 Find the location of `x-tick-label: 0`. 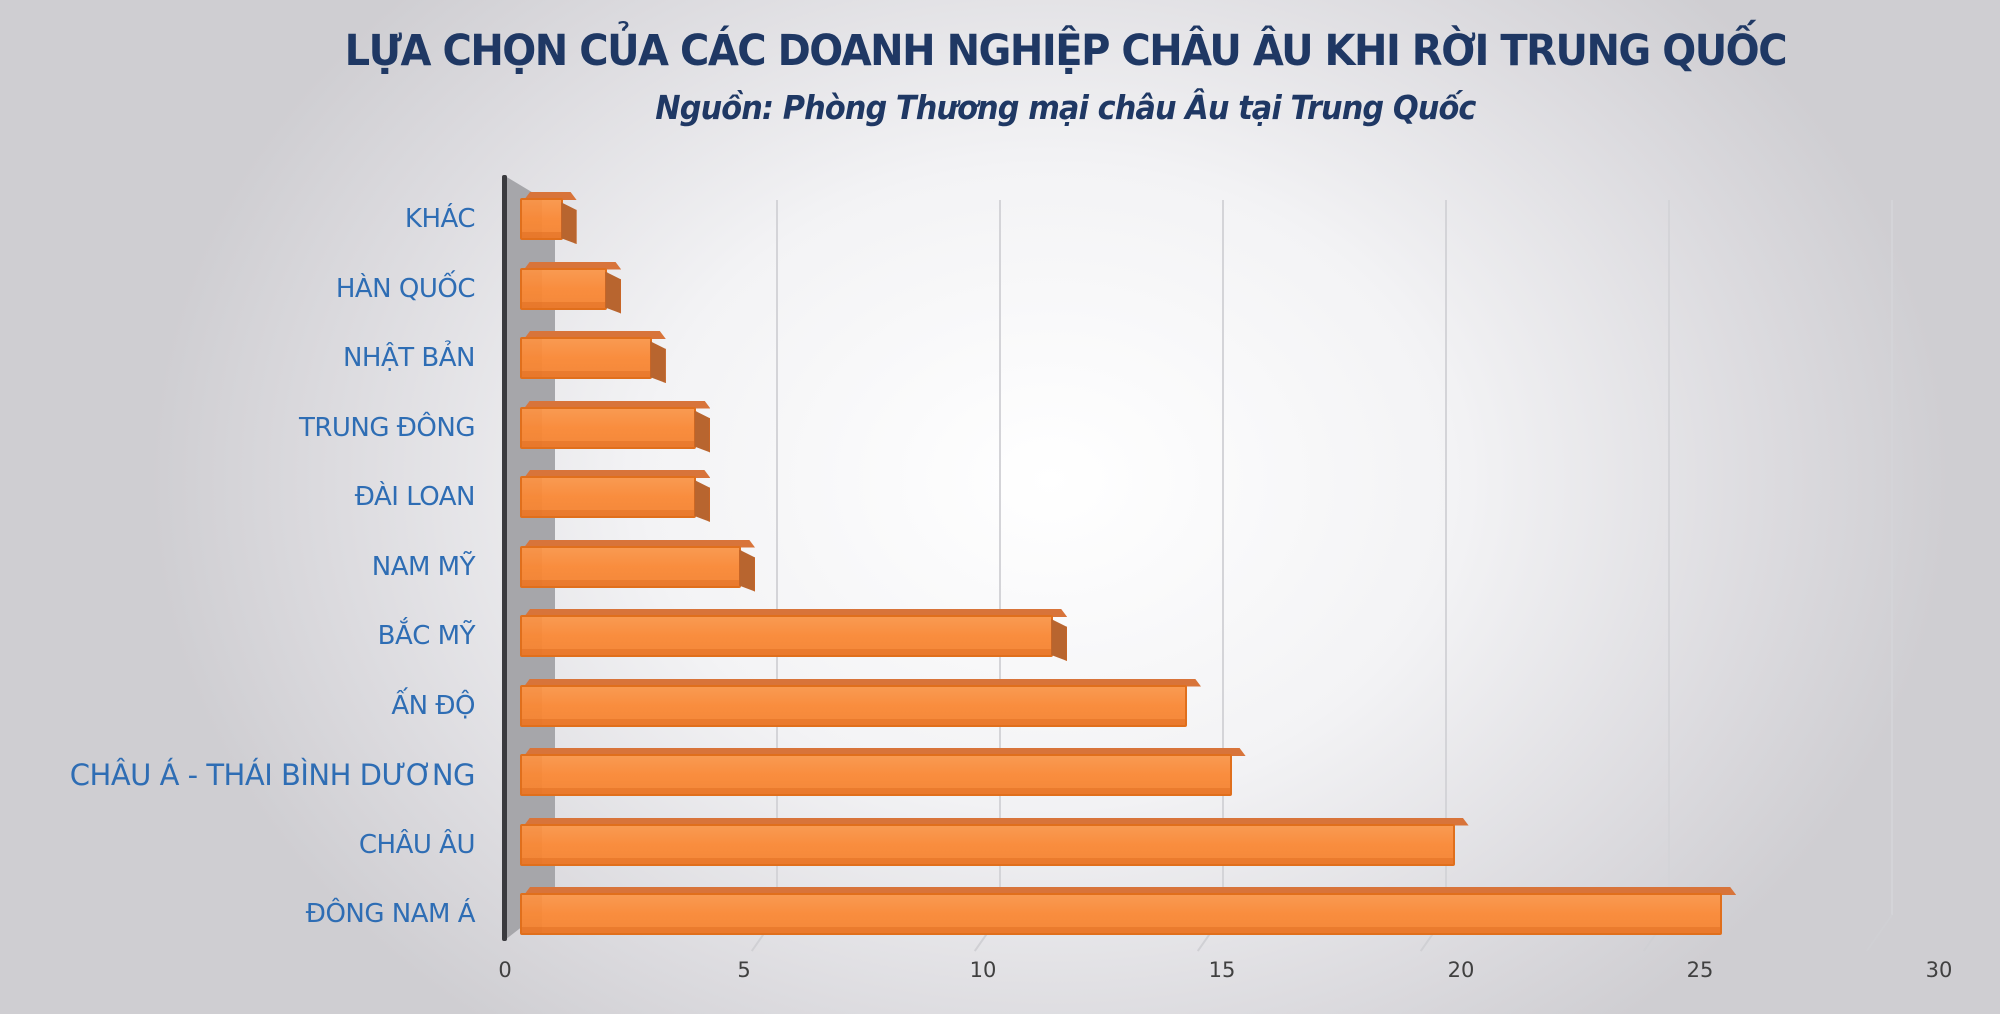

x-tick-label: 0 is located at coordinates (505, 970).